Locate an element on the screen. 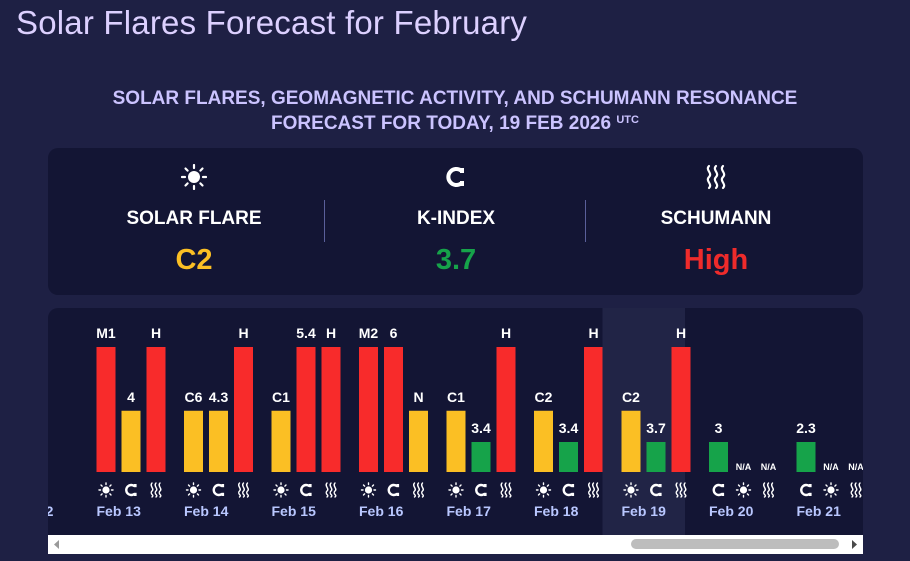  schumann-stat: SCHUMANN High is located at coordinates (716, 221).